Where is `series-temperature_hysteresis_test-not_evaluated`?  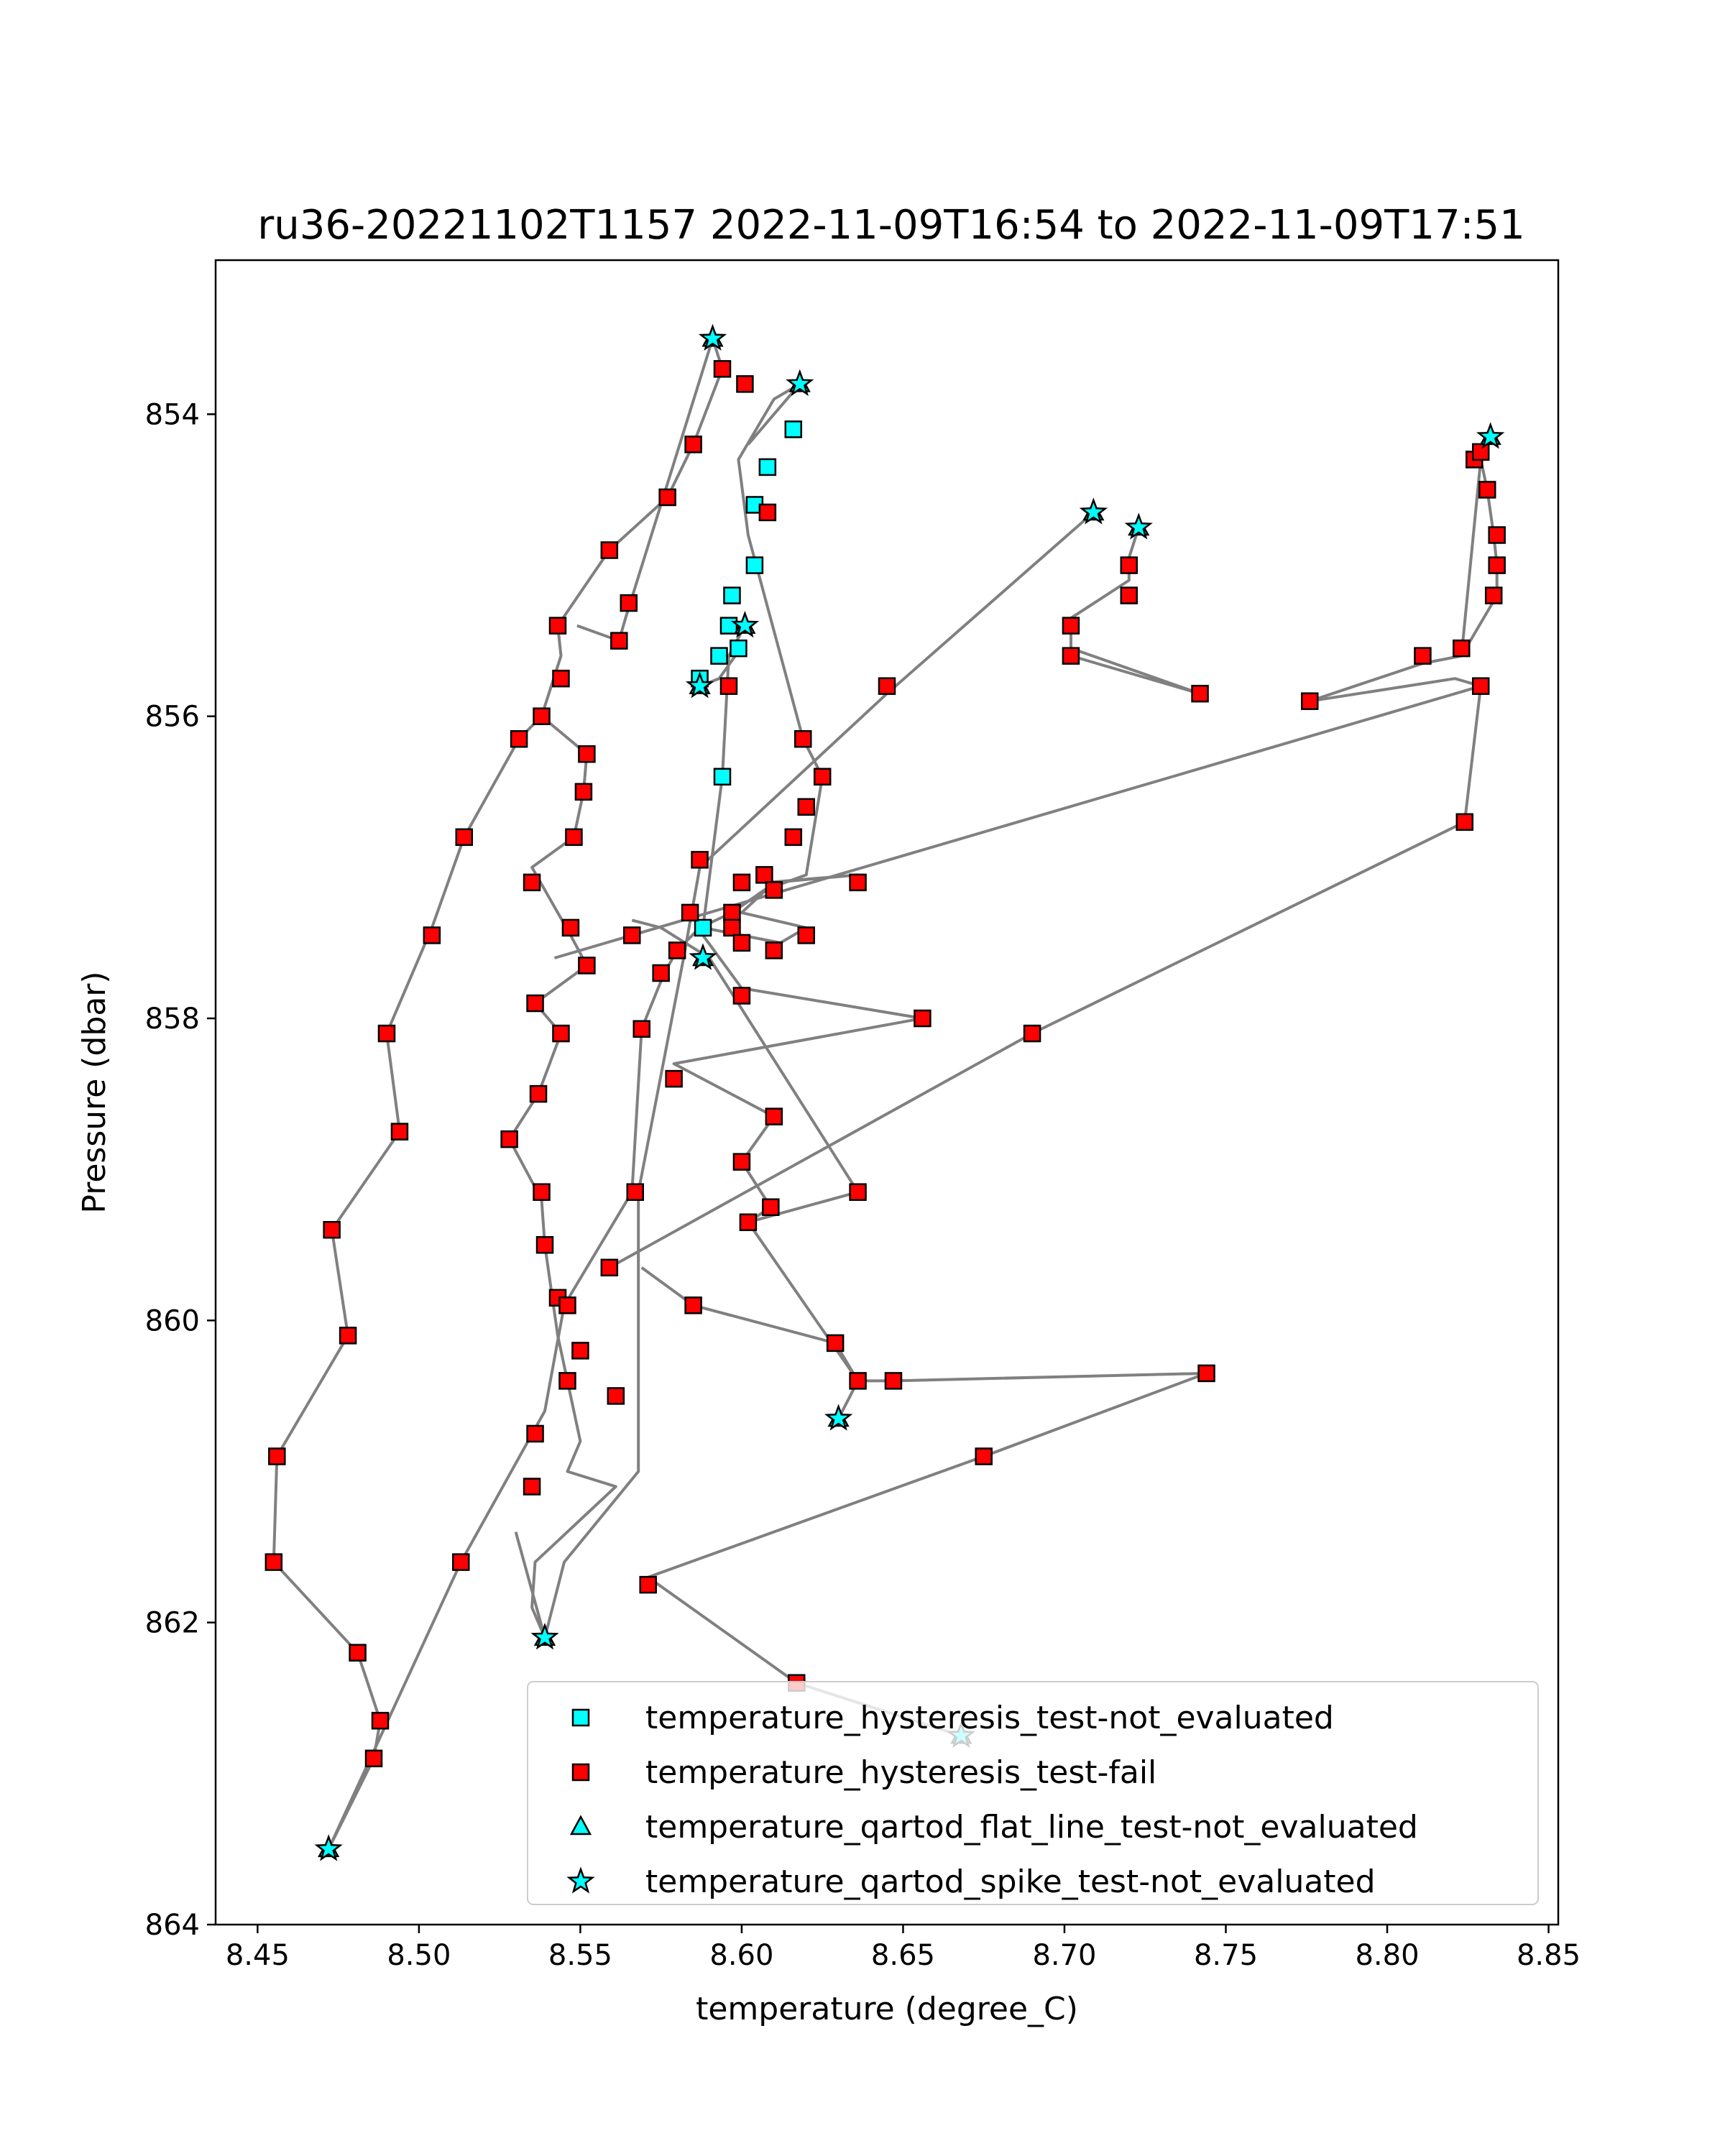
series-temperature_hysteresis_test-not_evaluated is located at coordinates (747, 678).